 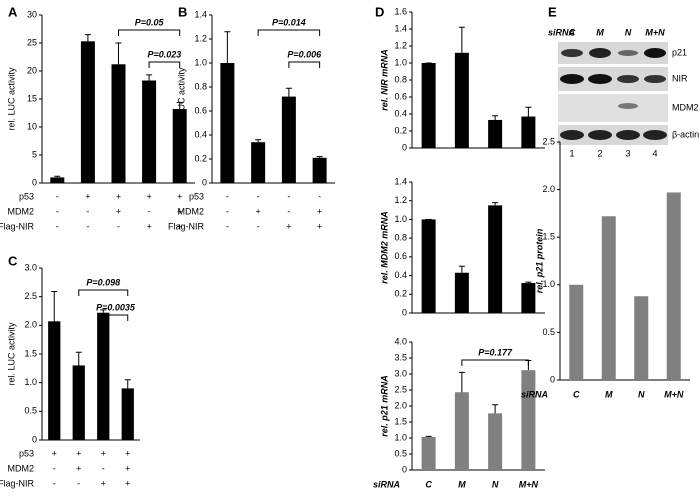 What do you see at coordinates (13, 260) in the screenshot?
I see `panel-label: C` at bounding box center [13, 260].